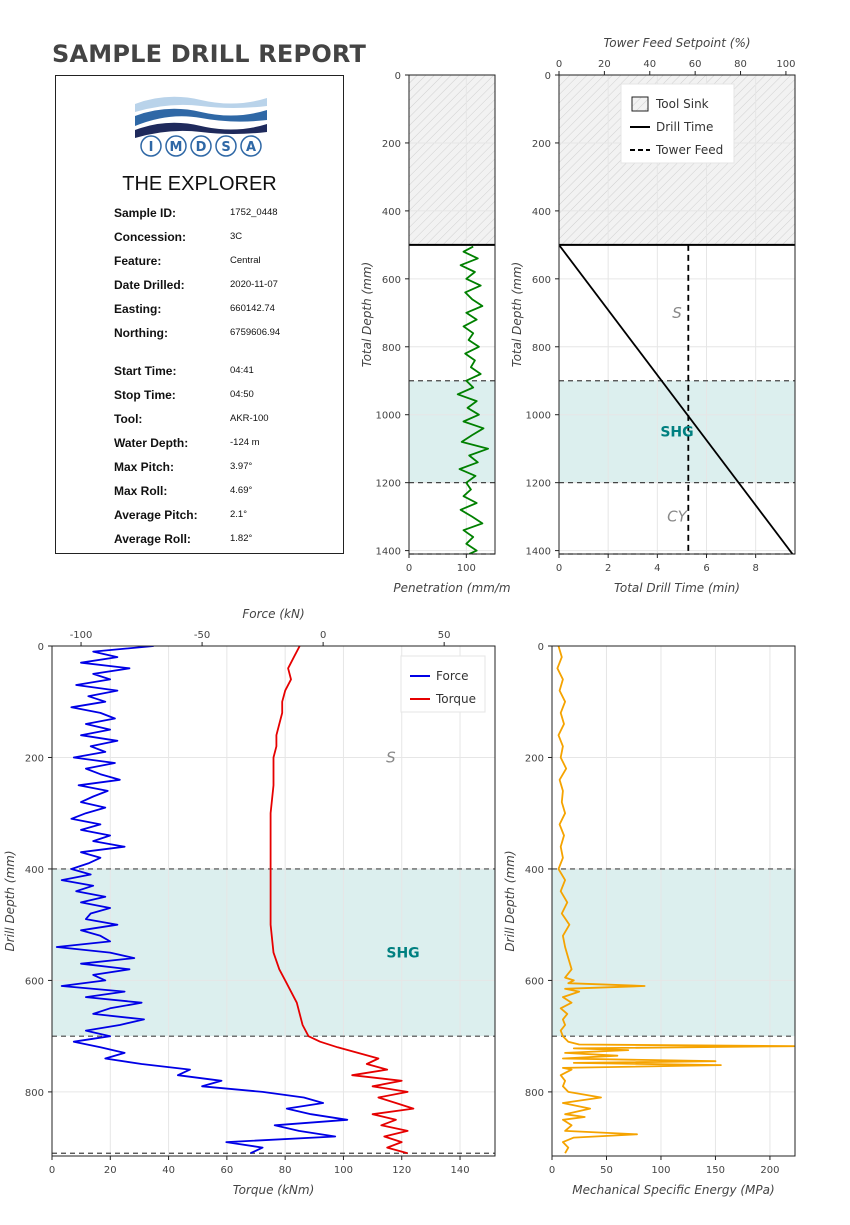 The image size is (850, 1225). What do you see at coordinates (285, 1170) in the screenshot?
I see `x-tick-label: 80` at bounding box center [285, 1170].